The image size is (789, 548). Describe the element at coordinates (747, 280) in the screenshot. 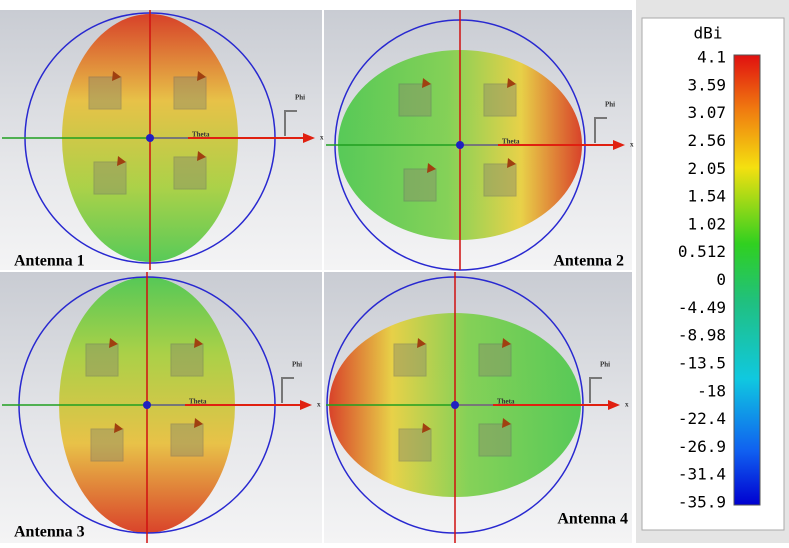

I see `colorbar` at that location.